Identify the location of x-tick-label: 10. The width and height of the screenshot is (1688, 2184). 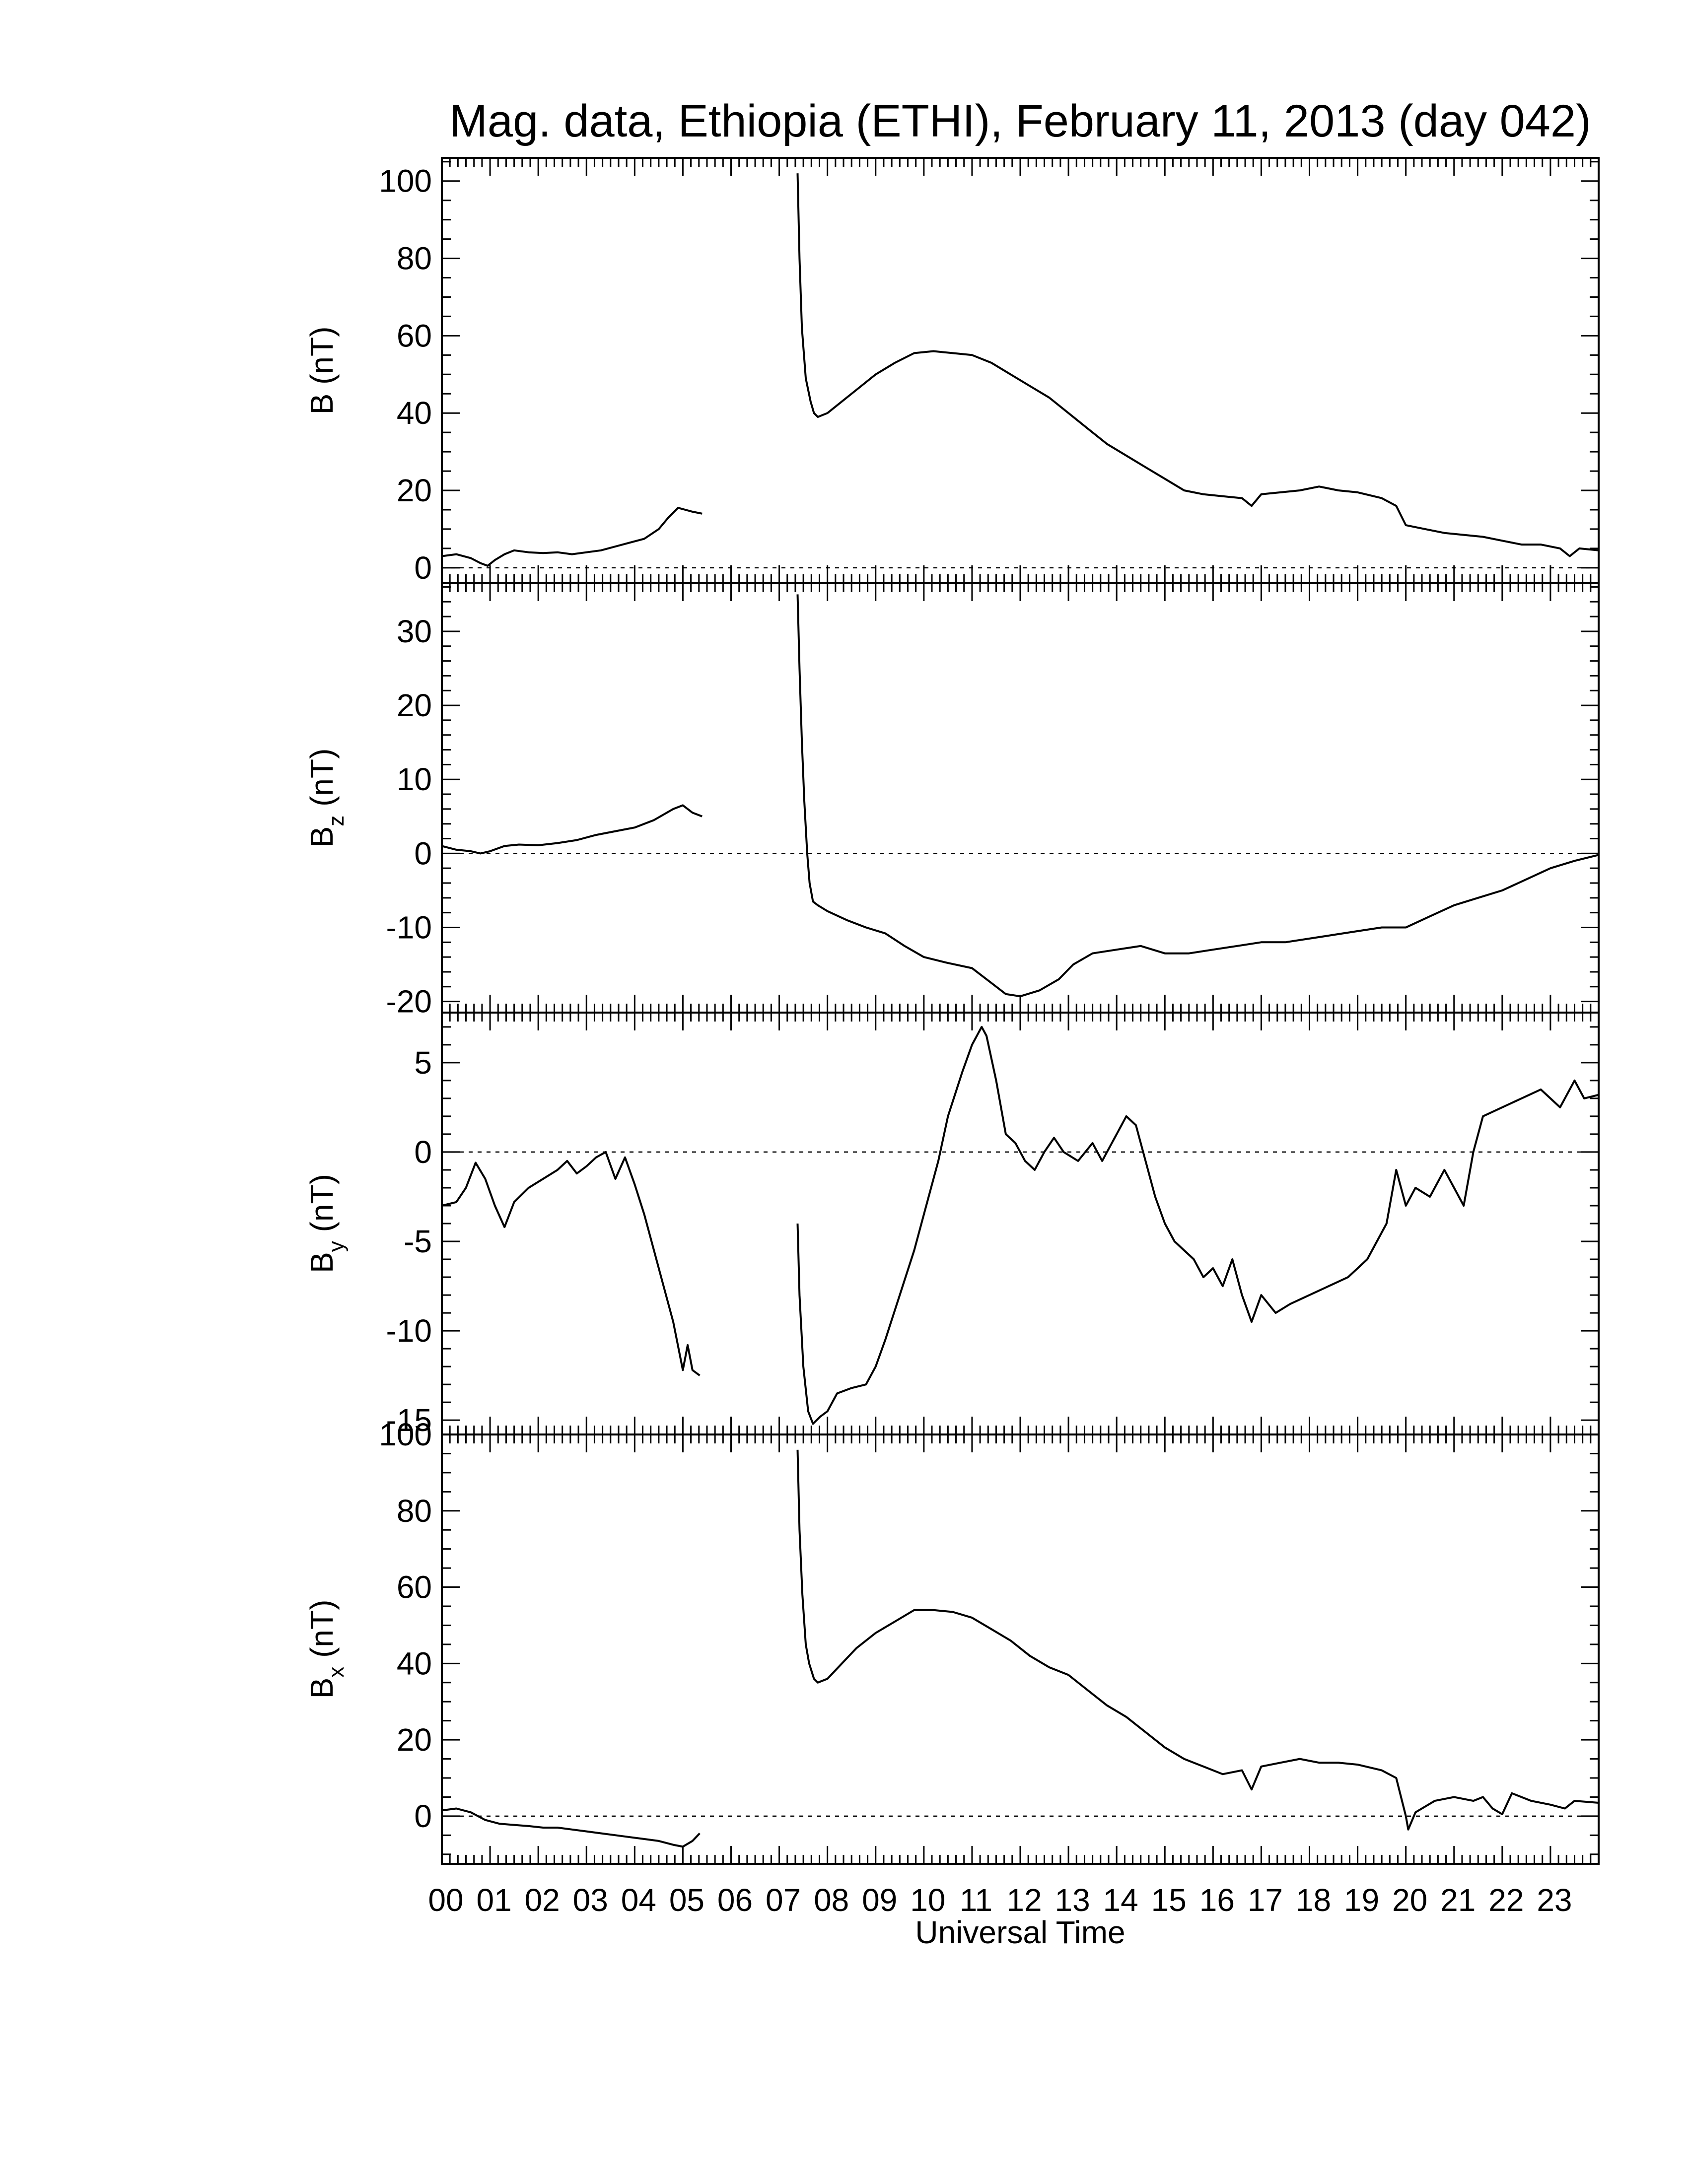
(927, 1900).